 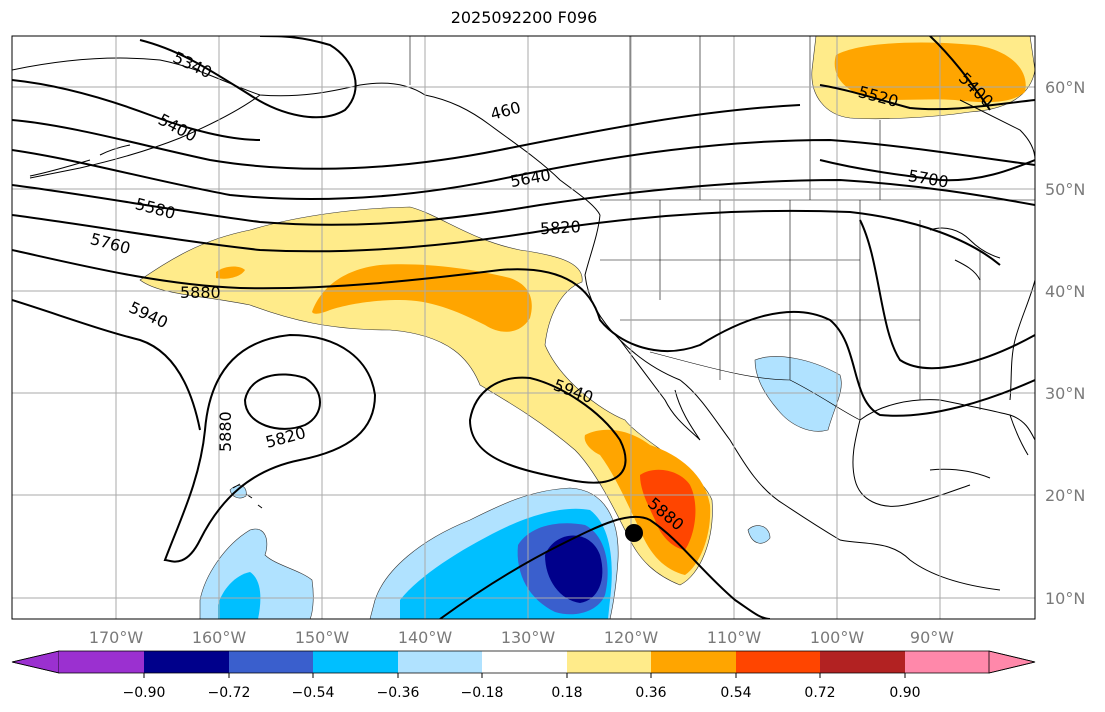 What do you see at coordinates (1065, 598) in the screenshot?
I see `lat-tick-label: 10°N` at bounding box center [1065, 598].